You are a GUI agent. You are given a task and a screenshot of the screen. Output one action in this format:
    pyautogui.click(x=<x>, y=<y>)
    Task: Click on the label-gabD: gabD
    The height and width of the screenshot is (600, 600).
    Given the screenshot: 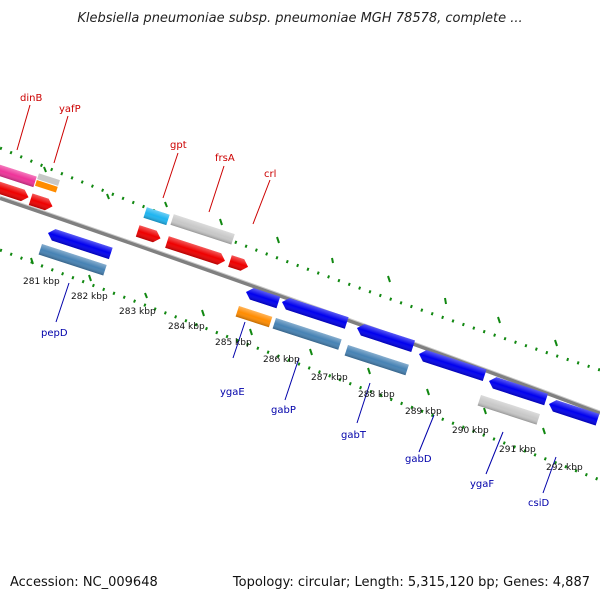 What is the action you would take?
    pyautogui.click(x=418, y=459)
    